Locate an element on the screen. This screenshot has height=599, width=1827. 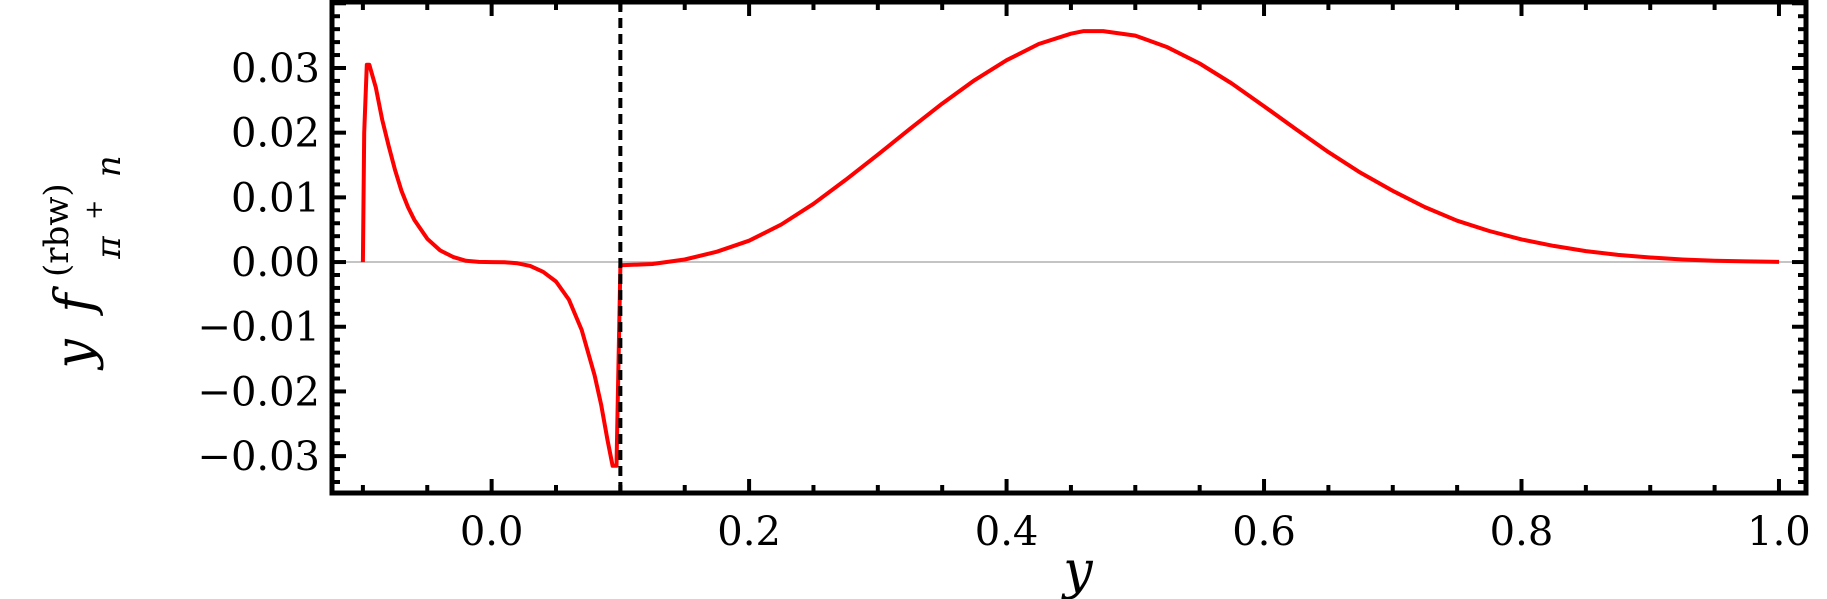
y-label-prefix: y is located at coordinates (75, 355).